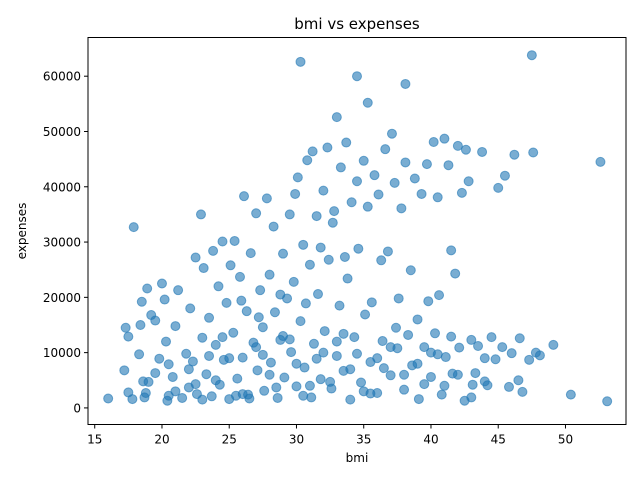  What do you see at coordinates (62, 77) in the screenshot?
I see `y-tick-label: 60000` at bounding box center [62, 77].